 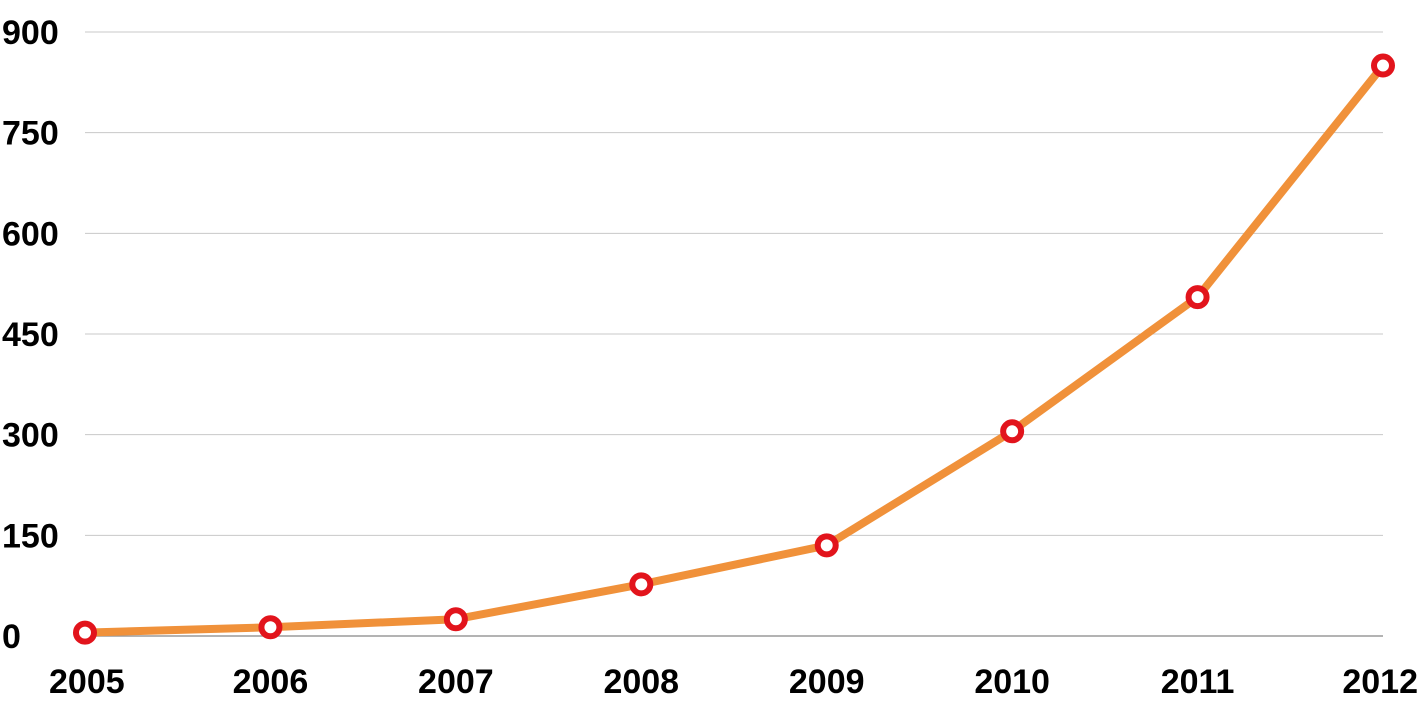 What do you see at coordinates (455, 619) in the screenshot?
I see `data-point-2007` at bounding box center [455, 619].